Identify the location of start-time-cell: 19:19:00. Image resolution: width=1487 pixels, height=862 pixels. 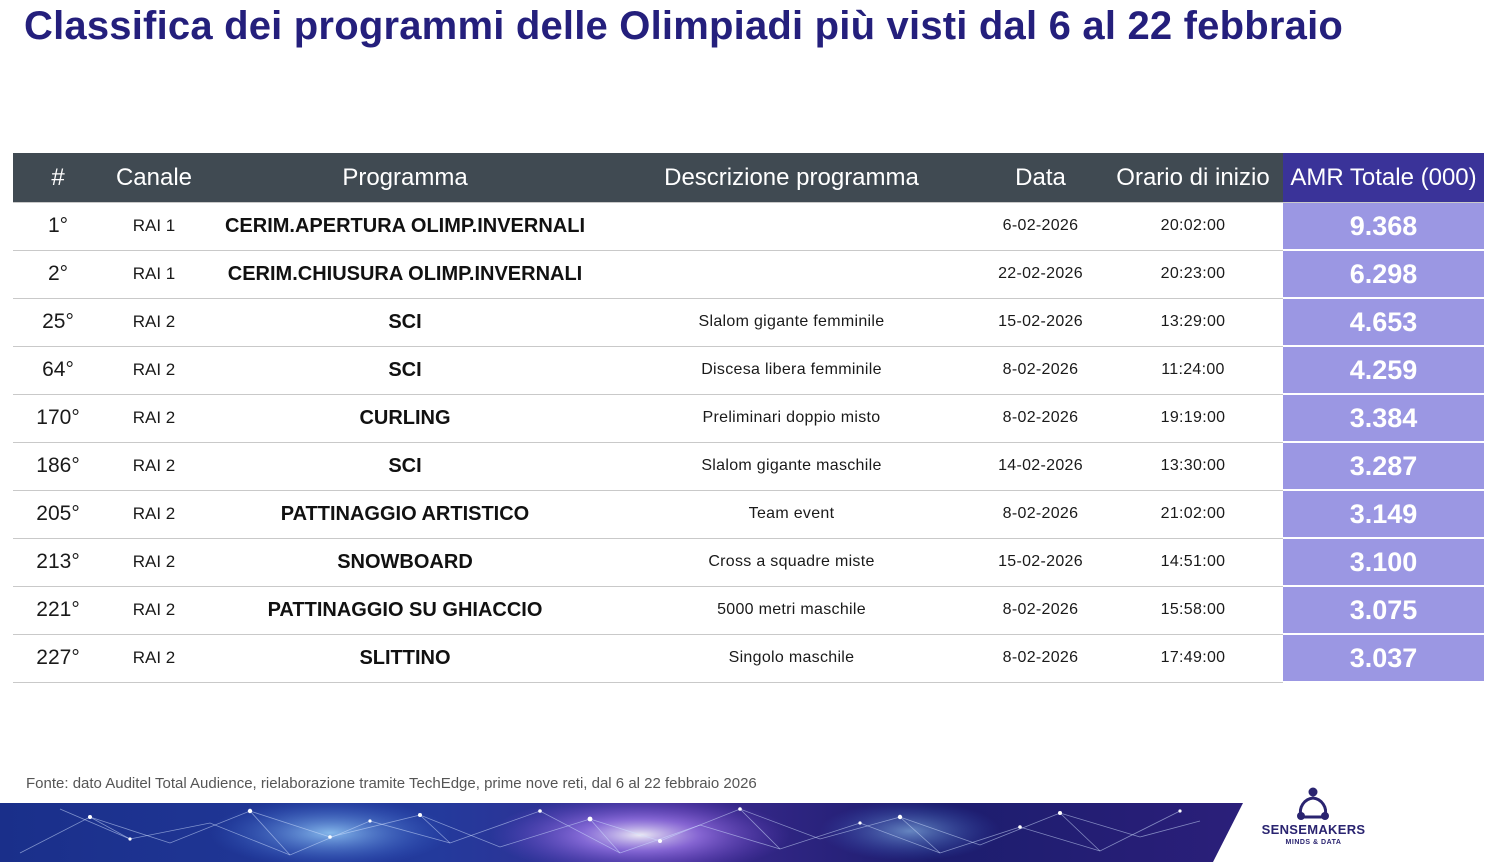
(1193, 418).